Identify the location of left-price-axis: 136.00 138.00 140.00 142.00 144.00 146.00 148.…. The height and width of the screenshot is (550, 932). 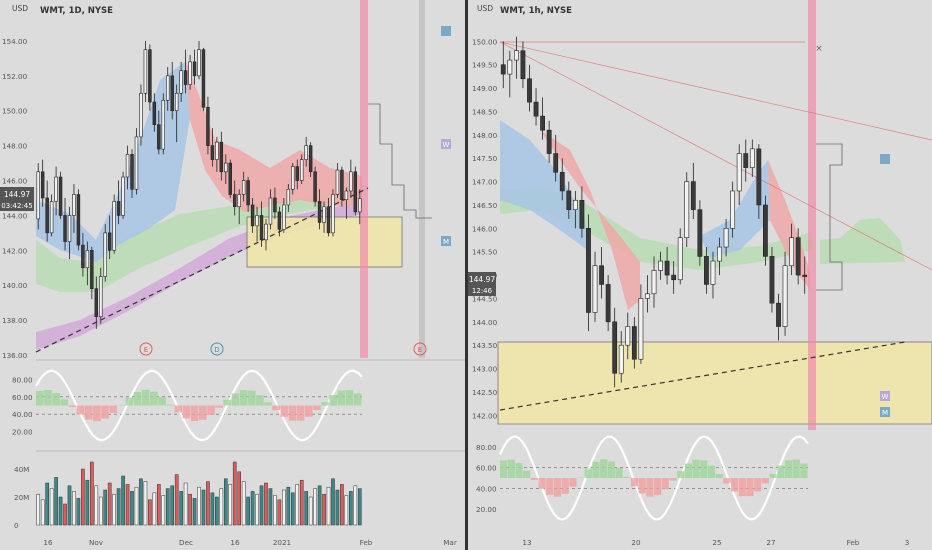
(15, 198).